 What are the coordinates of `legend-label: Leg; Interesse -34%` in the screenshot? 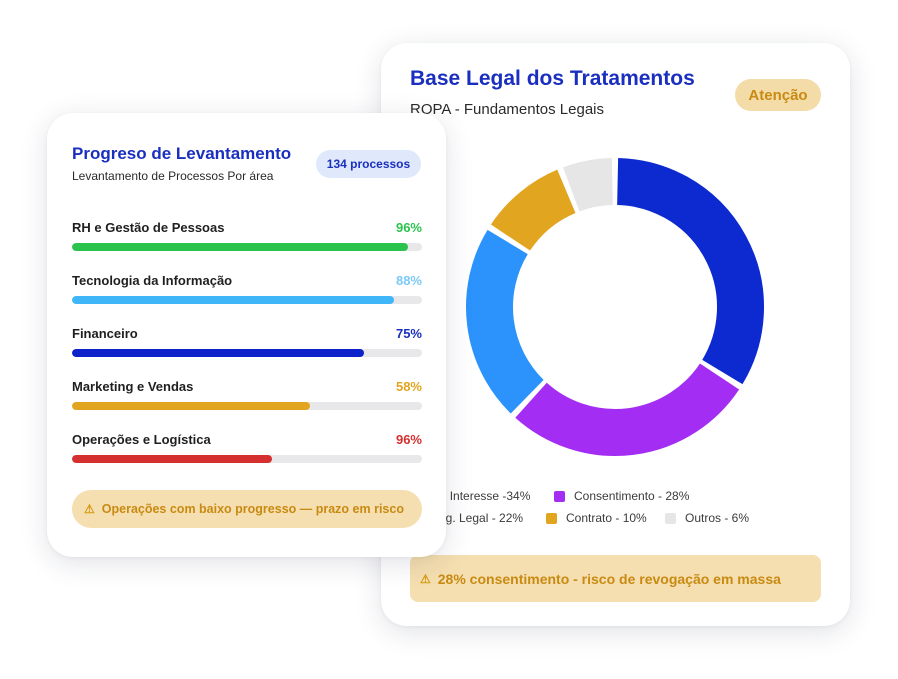 It's located at (477, 496).